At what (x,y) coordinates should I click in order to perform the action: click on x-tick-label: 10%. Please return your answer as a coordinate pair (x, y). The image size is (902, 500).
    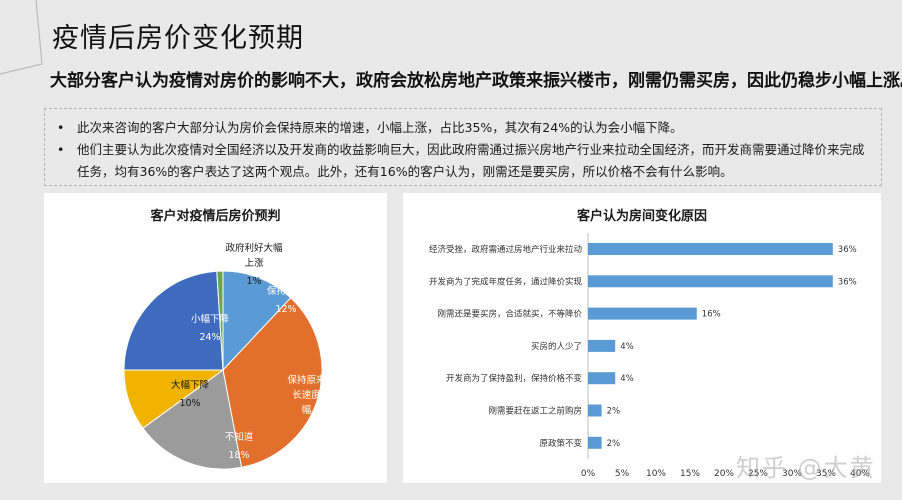
    Looking at the image, I should click on (656, 474).